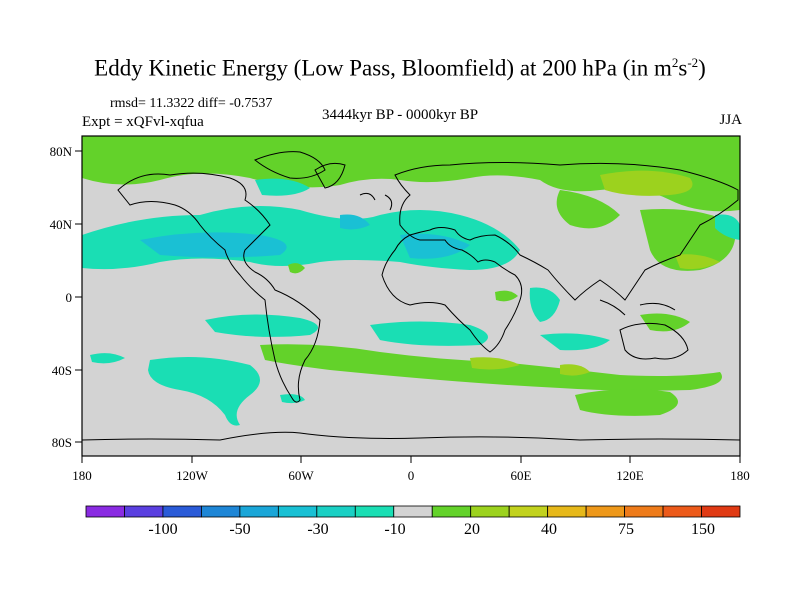 This screenshot has width=800, height=600. What do you see at coordinates (730, 120) in the screenshot?
I see `season-label: JJA` at bounding box center [730, 120].